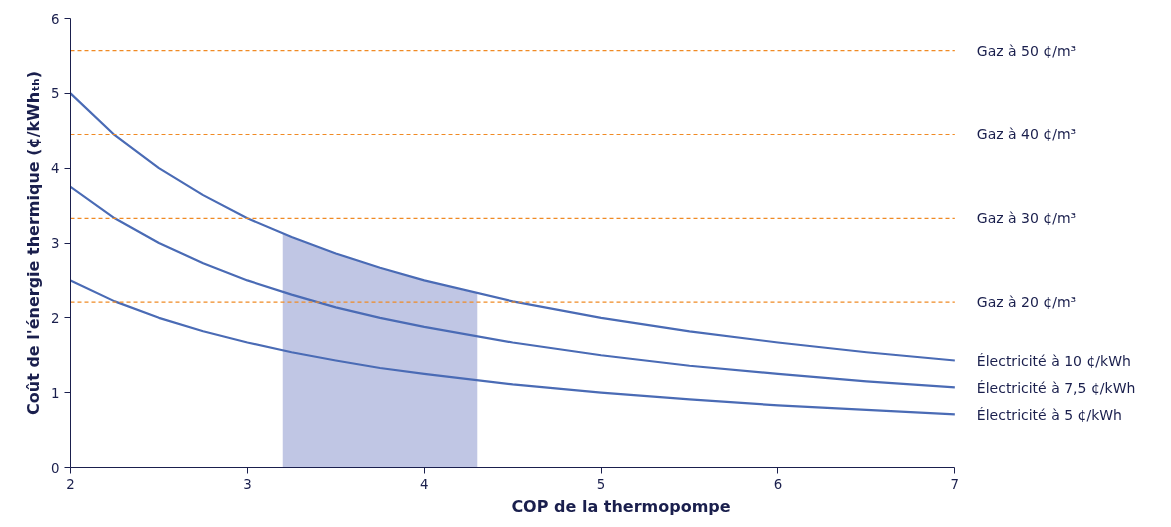  Describe the element at coordinates (955, 484) in the screenshot. I see `x-tick-label: 7` at that location.